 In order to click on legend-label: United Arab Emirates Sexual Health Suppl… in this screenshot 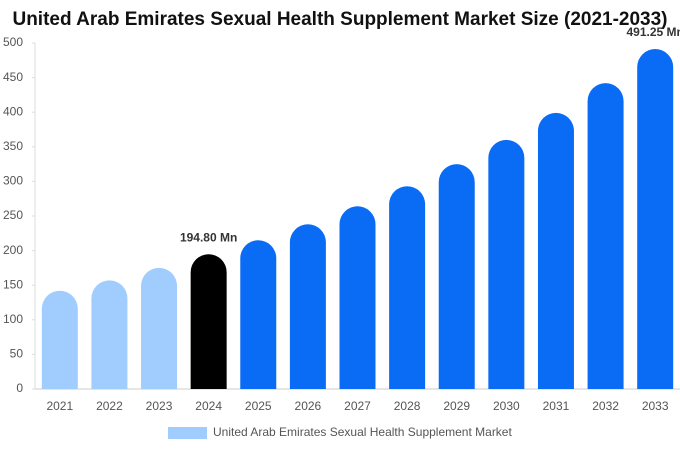, I will do `click(362, 432)`.